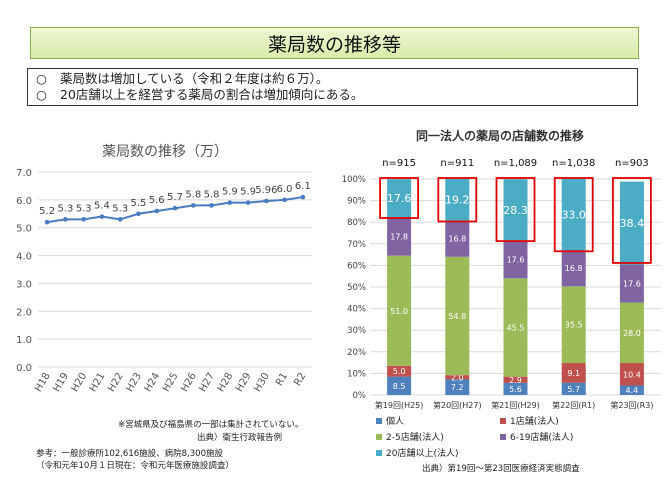  I want to click on y-tick-label: 30%, so click(356, 331).